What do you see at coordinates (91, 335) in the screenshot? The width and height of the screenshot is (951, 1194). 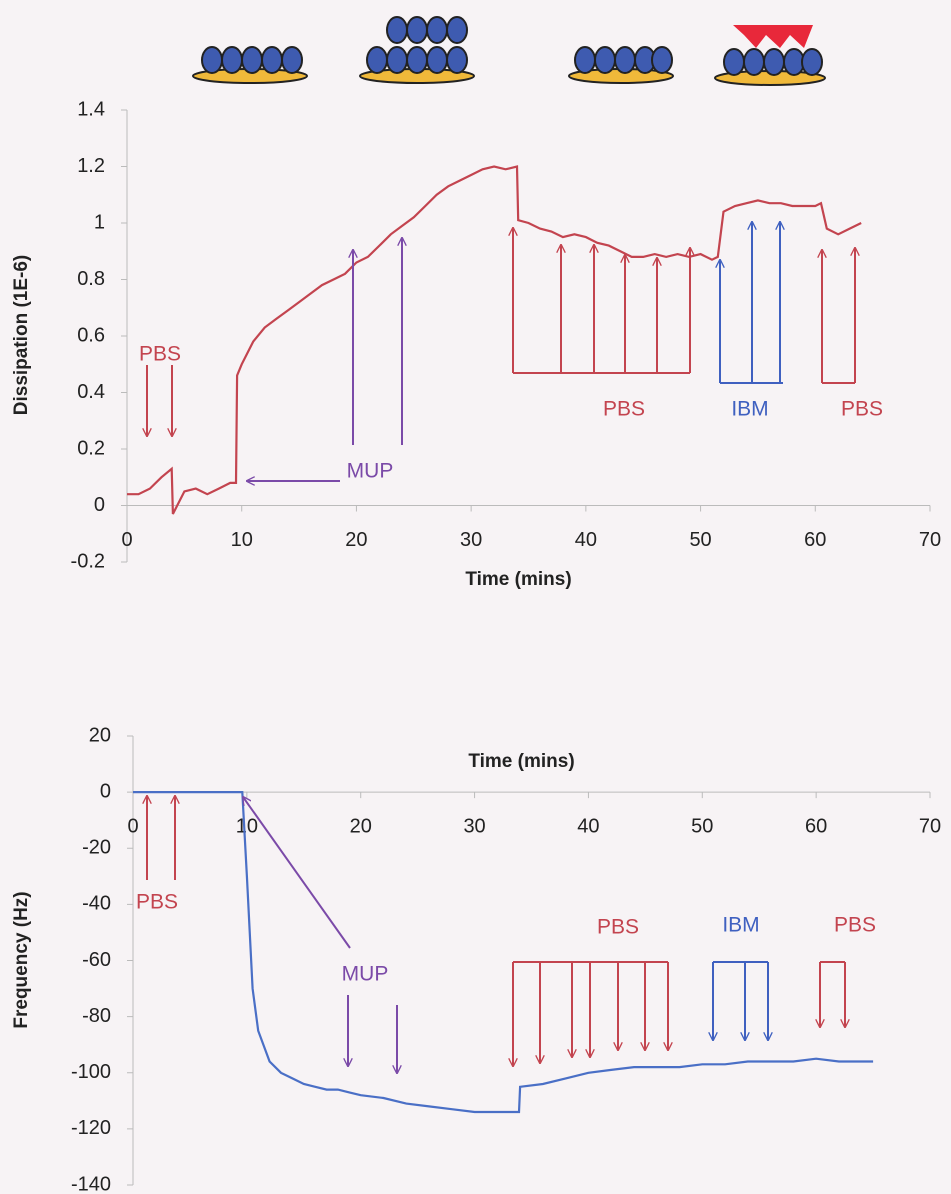 I see `y-tick-label: 0.6` at bounding box center [91, 335].